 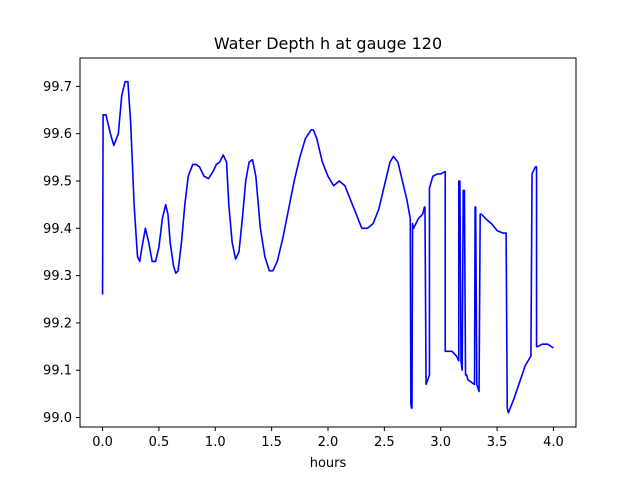 I want to click on y-tick-label: 99.7, so click(x=57, y=87).